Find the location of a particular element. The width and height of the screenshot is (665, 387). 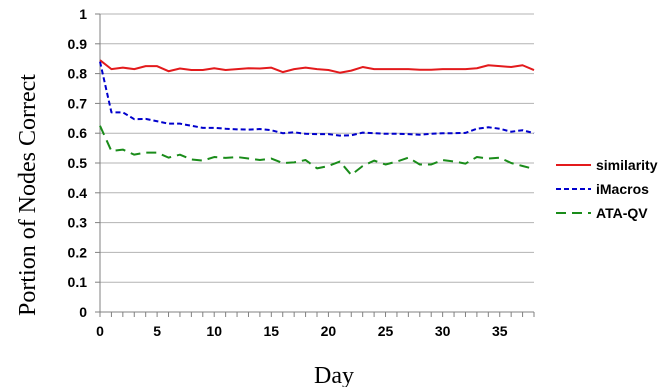

y-tick-label: 0.2 is located at coordinates (78, 252).